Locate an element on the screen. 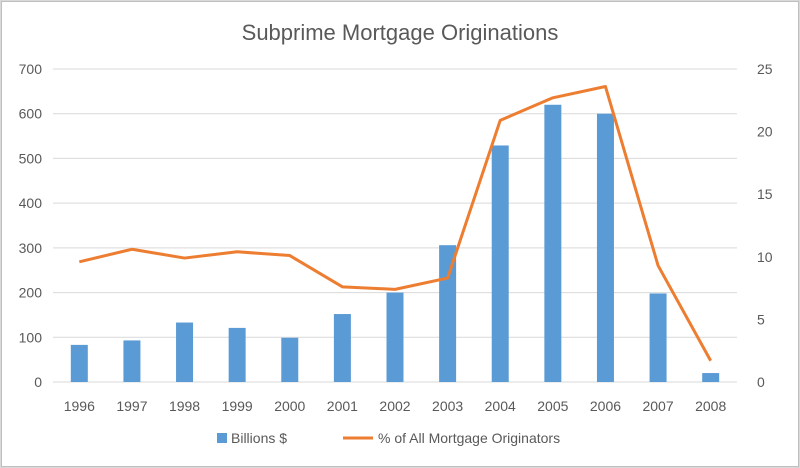  left-axis-tick-label: 100 is located at coordinates (31, 337).